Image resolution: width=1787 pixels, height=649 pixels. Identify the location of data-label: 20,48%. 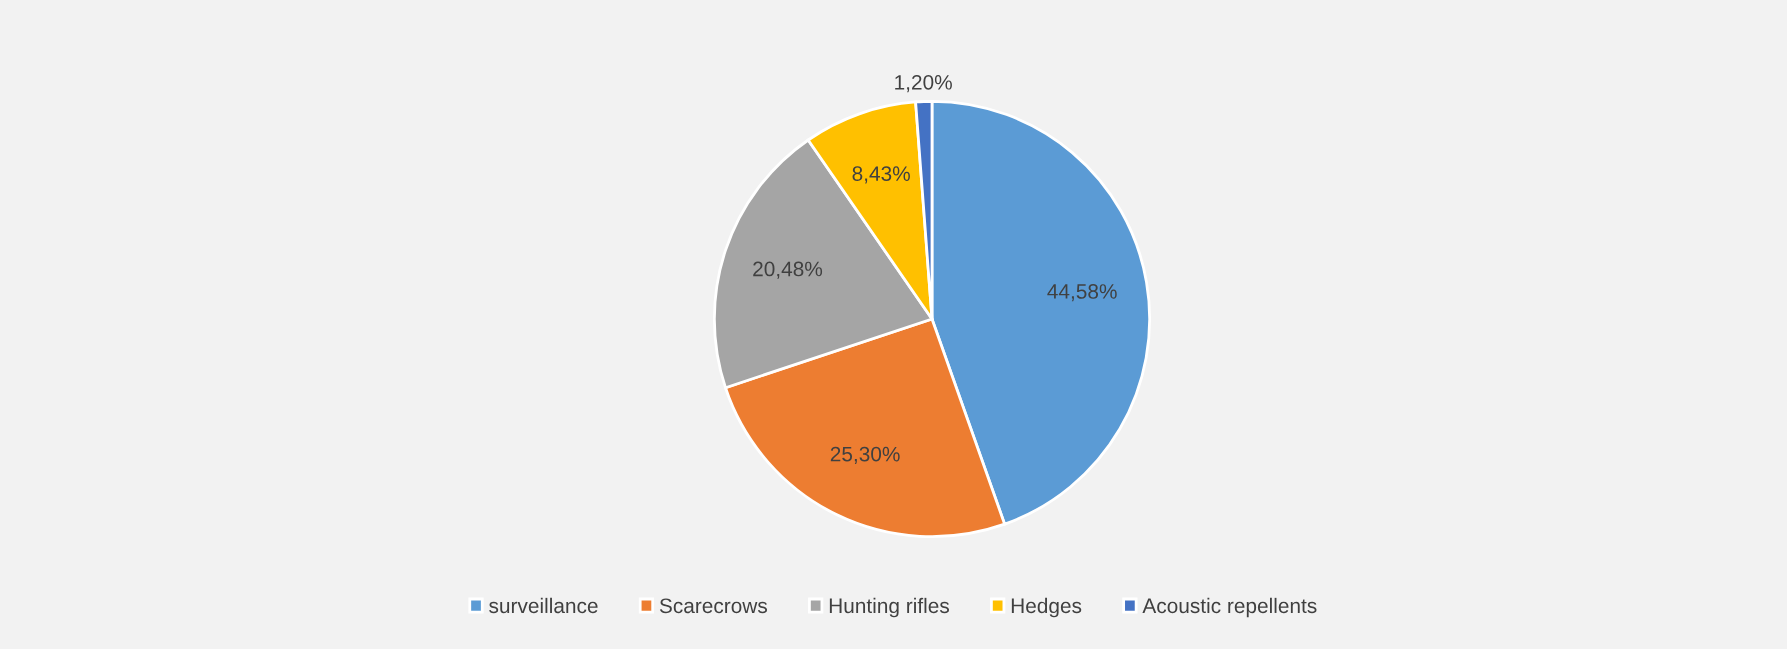
(788, 270).